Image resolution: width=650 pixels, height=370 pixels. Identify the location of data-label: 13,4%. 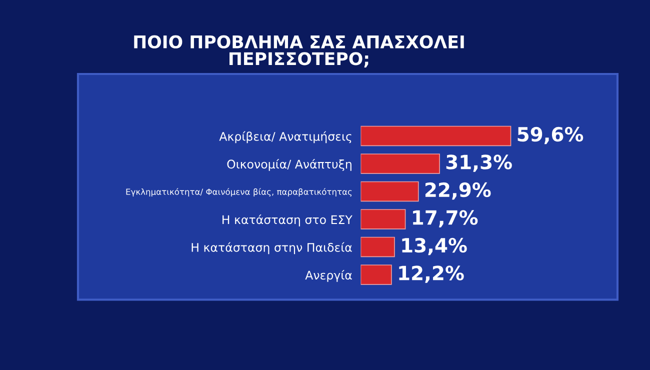
(434, 247).